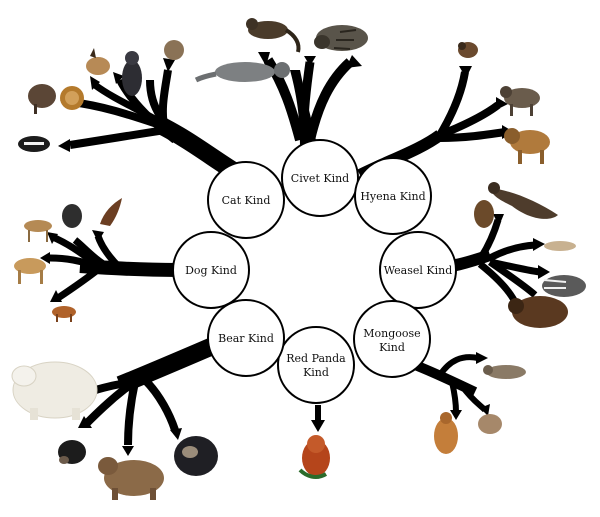 This screenshot has height=517, width=600. What do you see at coordinates (196, 456) in the screenshot?
I see `sloth-bear-icon` at bounding box center [196, 456].